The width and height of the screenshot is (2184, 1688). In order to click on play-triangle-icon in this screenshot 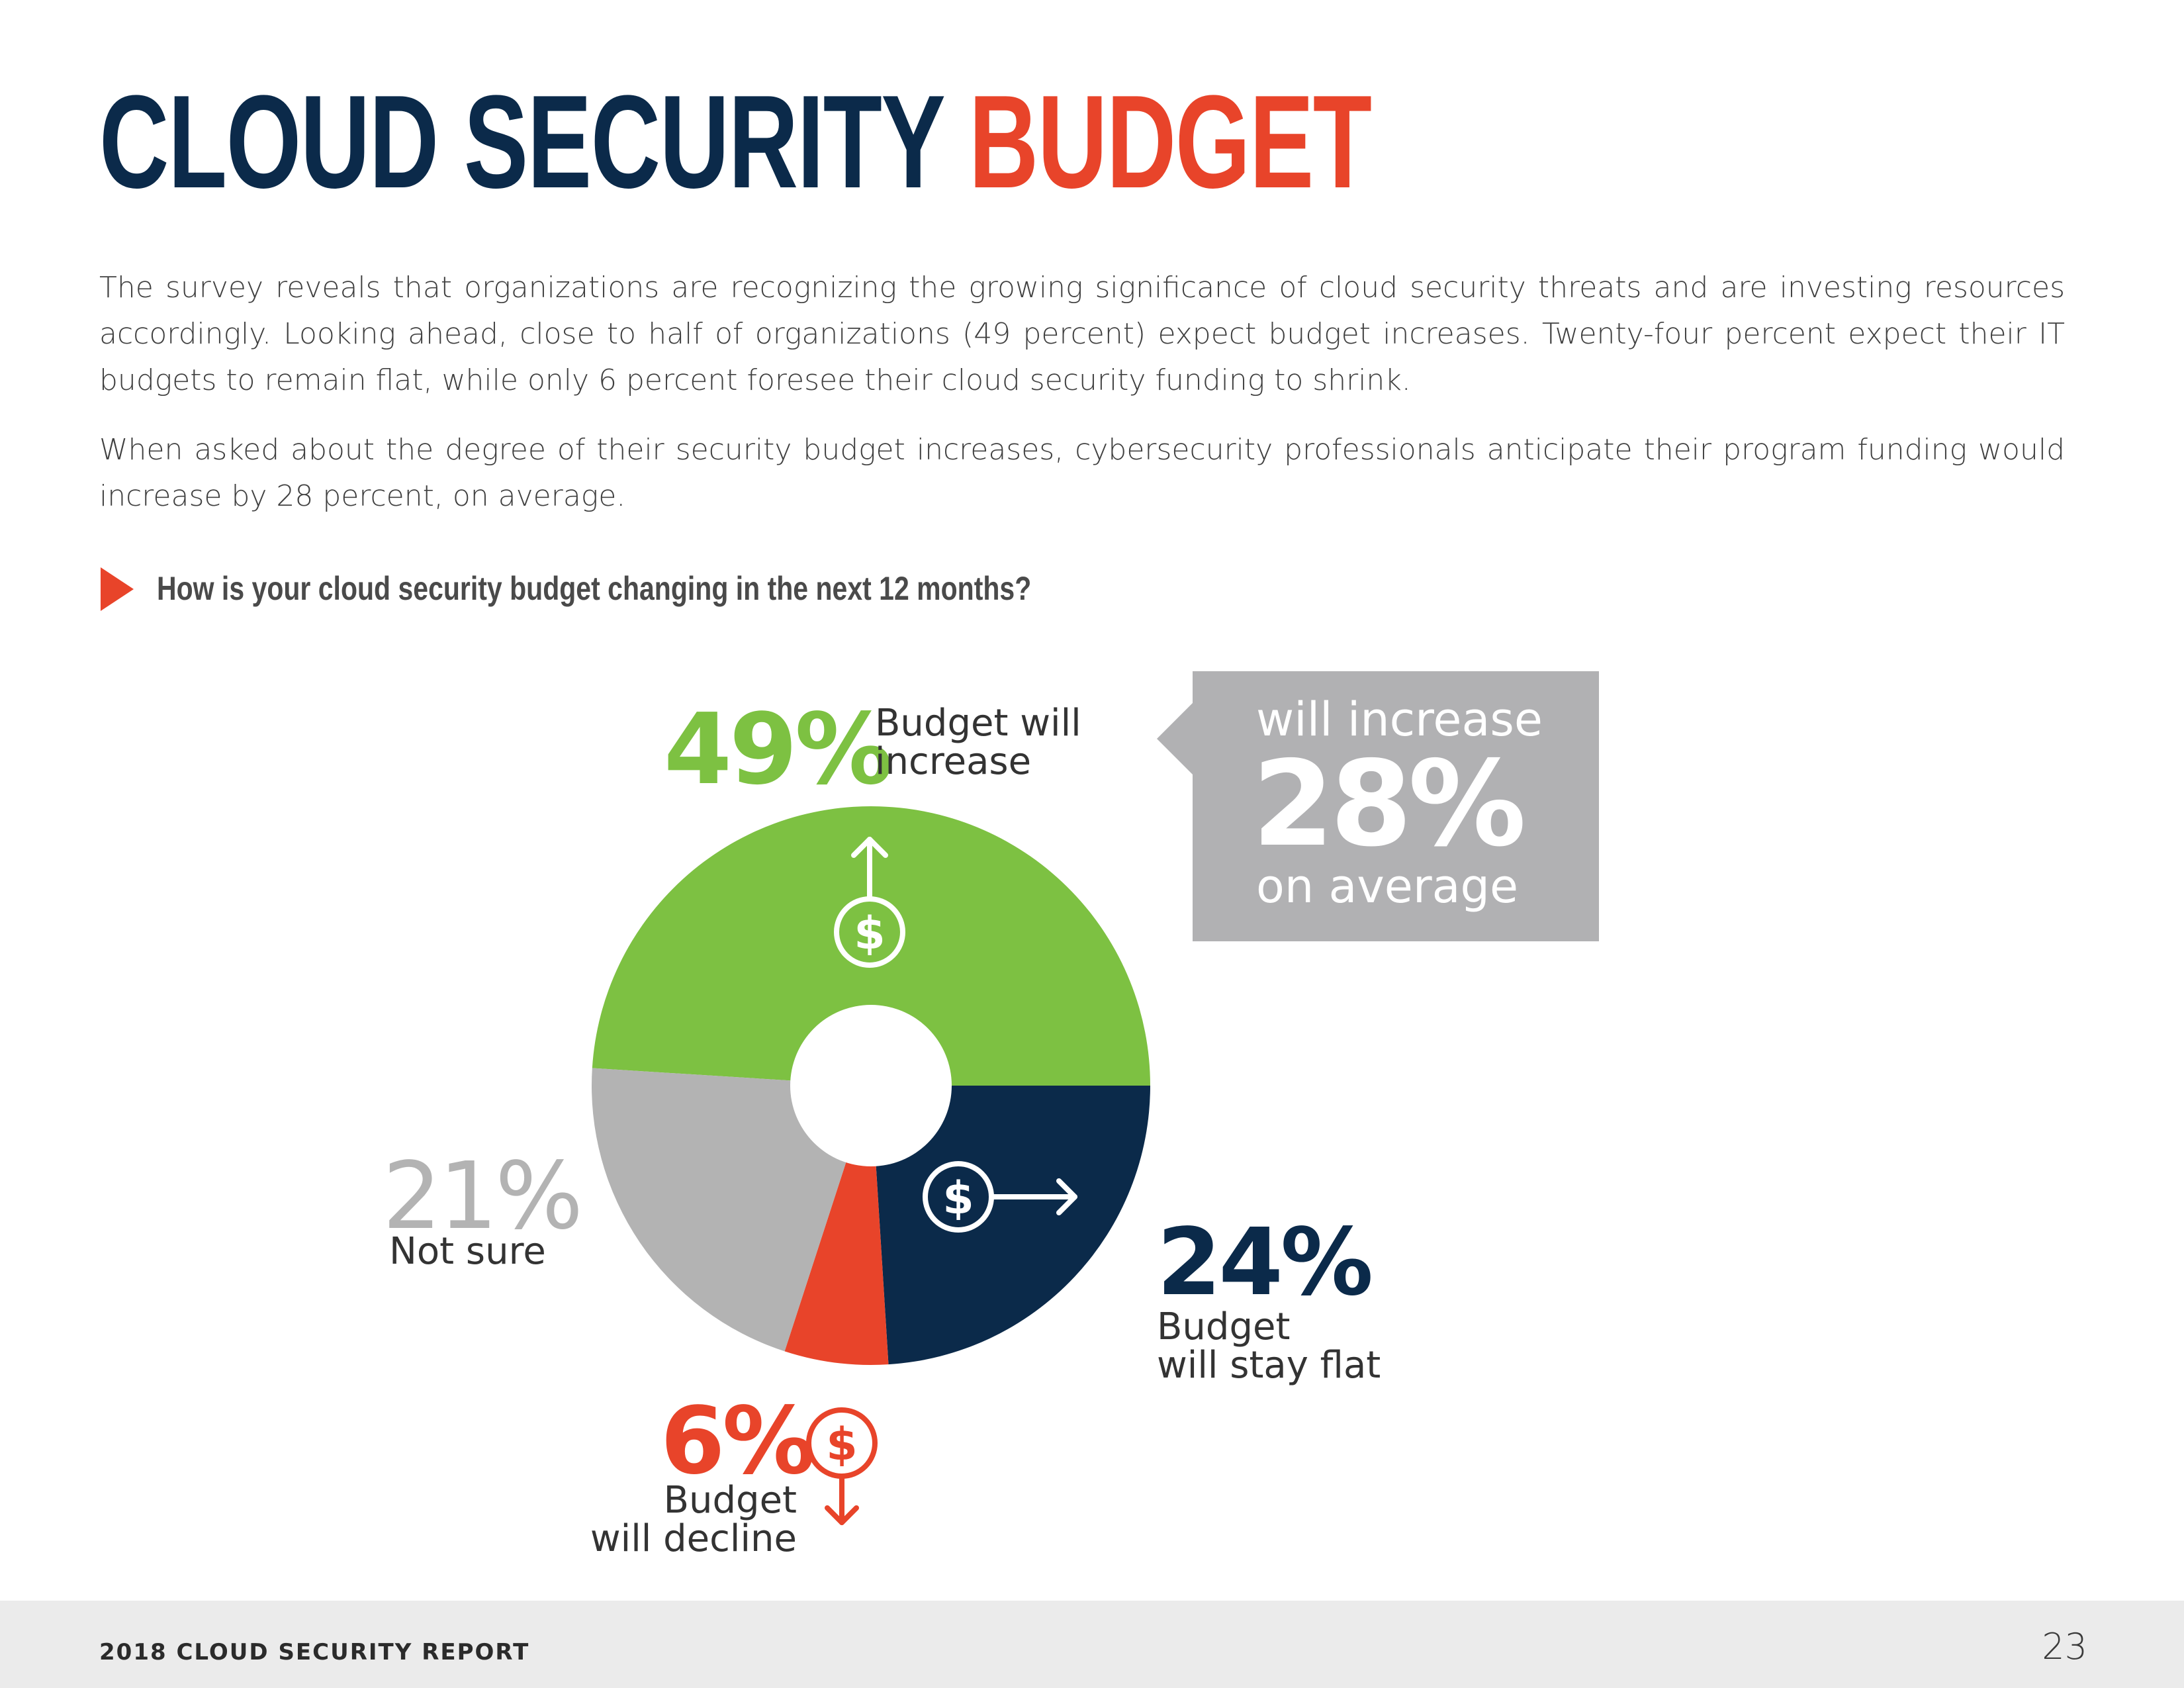, I will do `click(117, 589)`.